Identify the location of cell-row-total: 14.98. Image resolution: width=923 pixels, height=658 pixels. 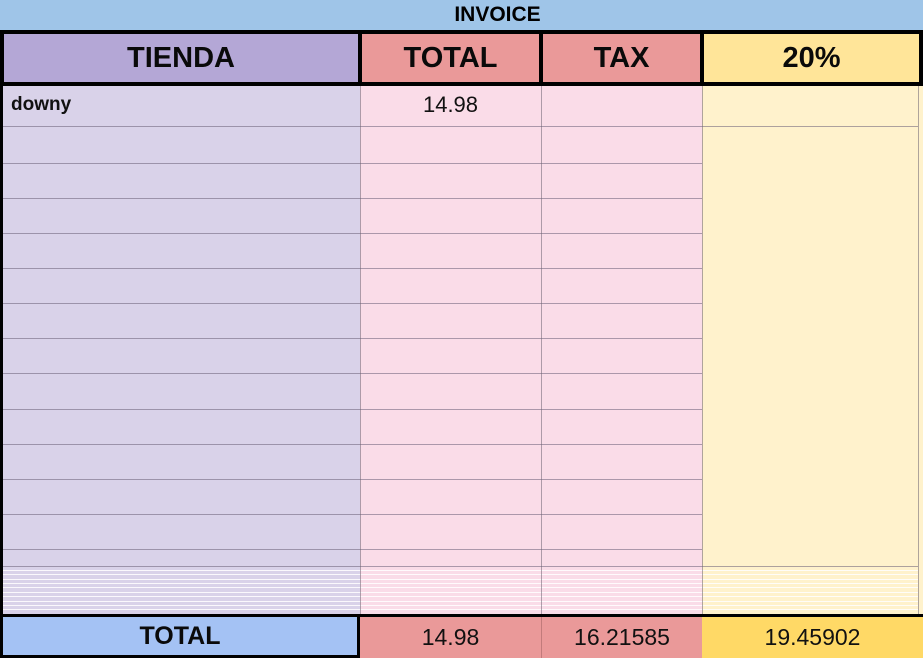
(450, 104).